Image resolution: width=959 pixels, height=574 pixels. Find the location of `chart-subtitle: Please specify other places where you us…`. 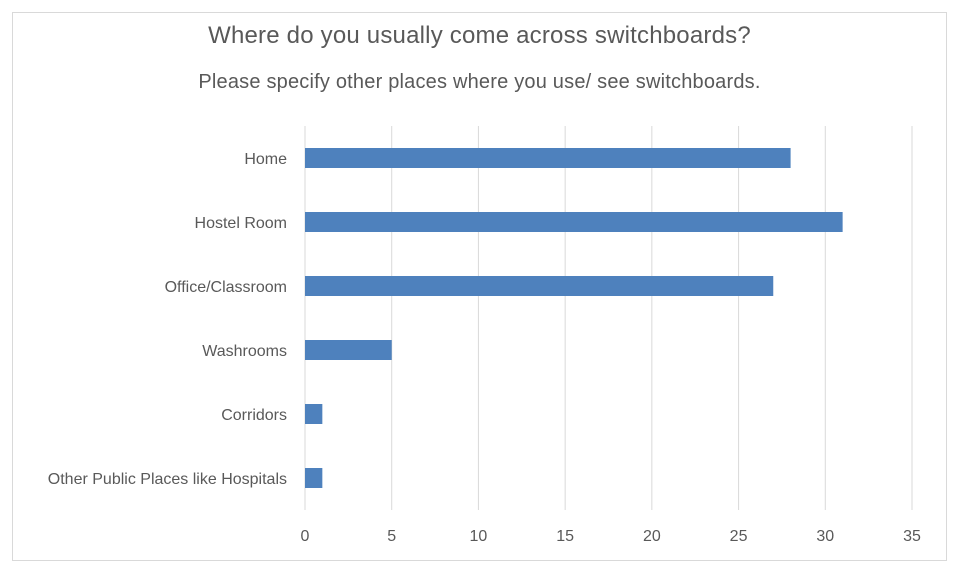

chart-subtitle: Please specify other places where you us… is located at coordinates (479, 82).